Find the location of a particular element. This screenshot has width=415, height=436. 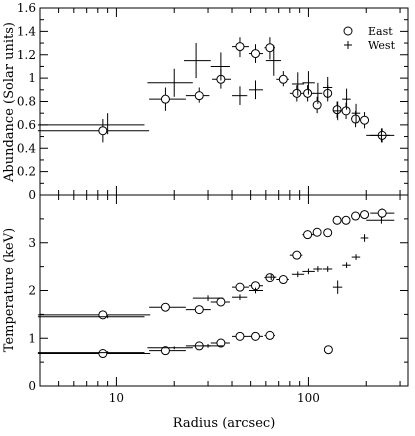

top-ytick-label: 1 is located at coordinates (32, 78).